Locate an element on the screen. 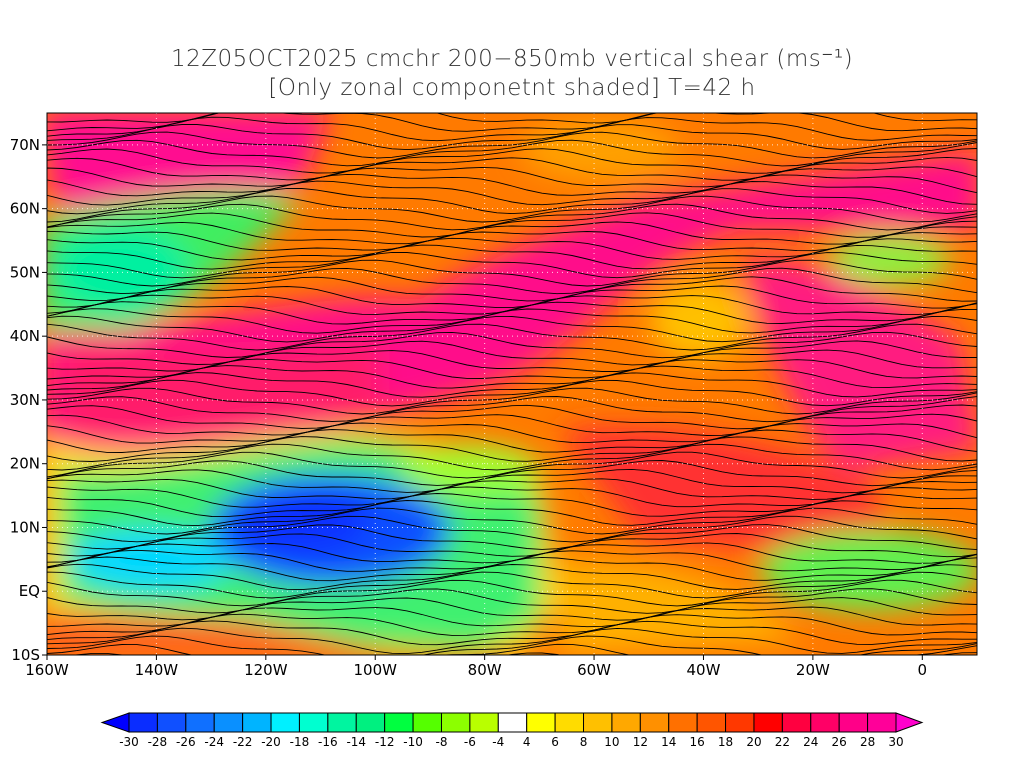 The image size is (1024, 768). lat-label: 20N is located at coordinates (25, 464).